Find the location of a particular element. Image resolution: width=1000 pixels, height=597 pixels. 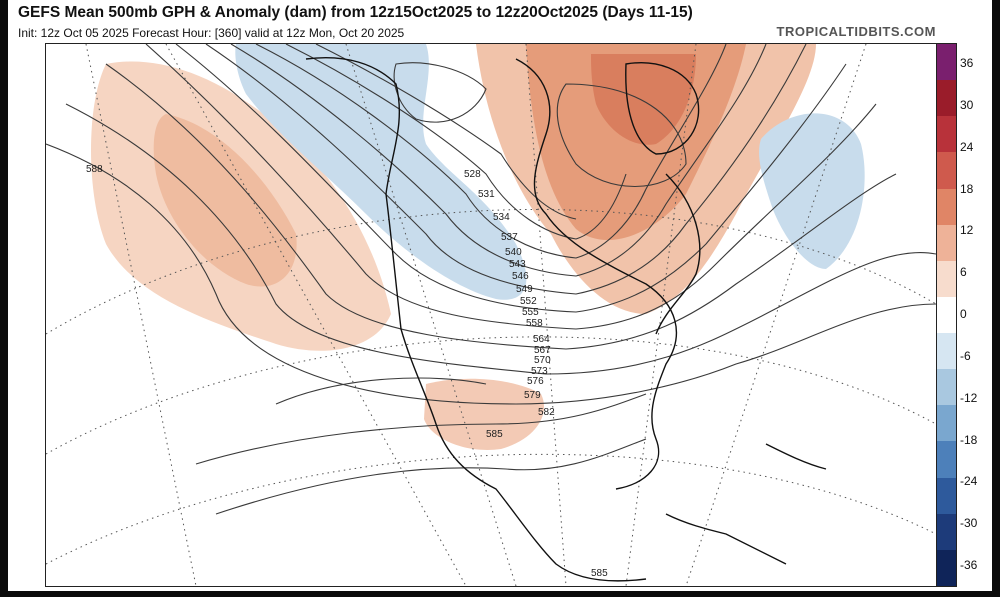

colorbar-tick-label: -36 is located at coordinates (969, 565).